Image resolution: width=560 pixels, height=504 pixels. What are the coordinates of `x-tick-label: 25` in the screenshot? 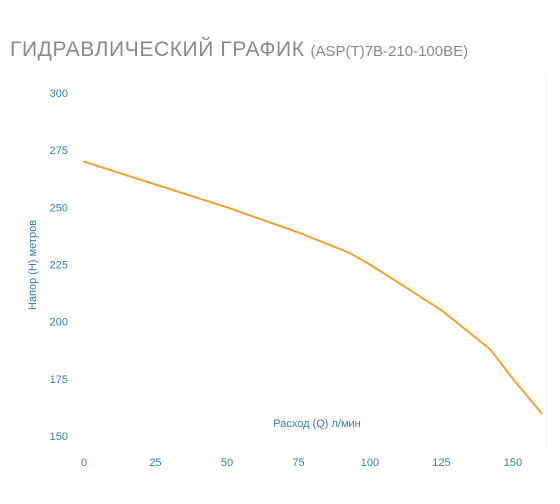 It's located at (155, 463).